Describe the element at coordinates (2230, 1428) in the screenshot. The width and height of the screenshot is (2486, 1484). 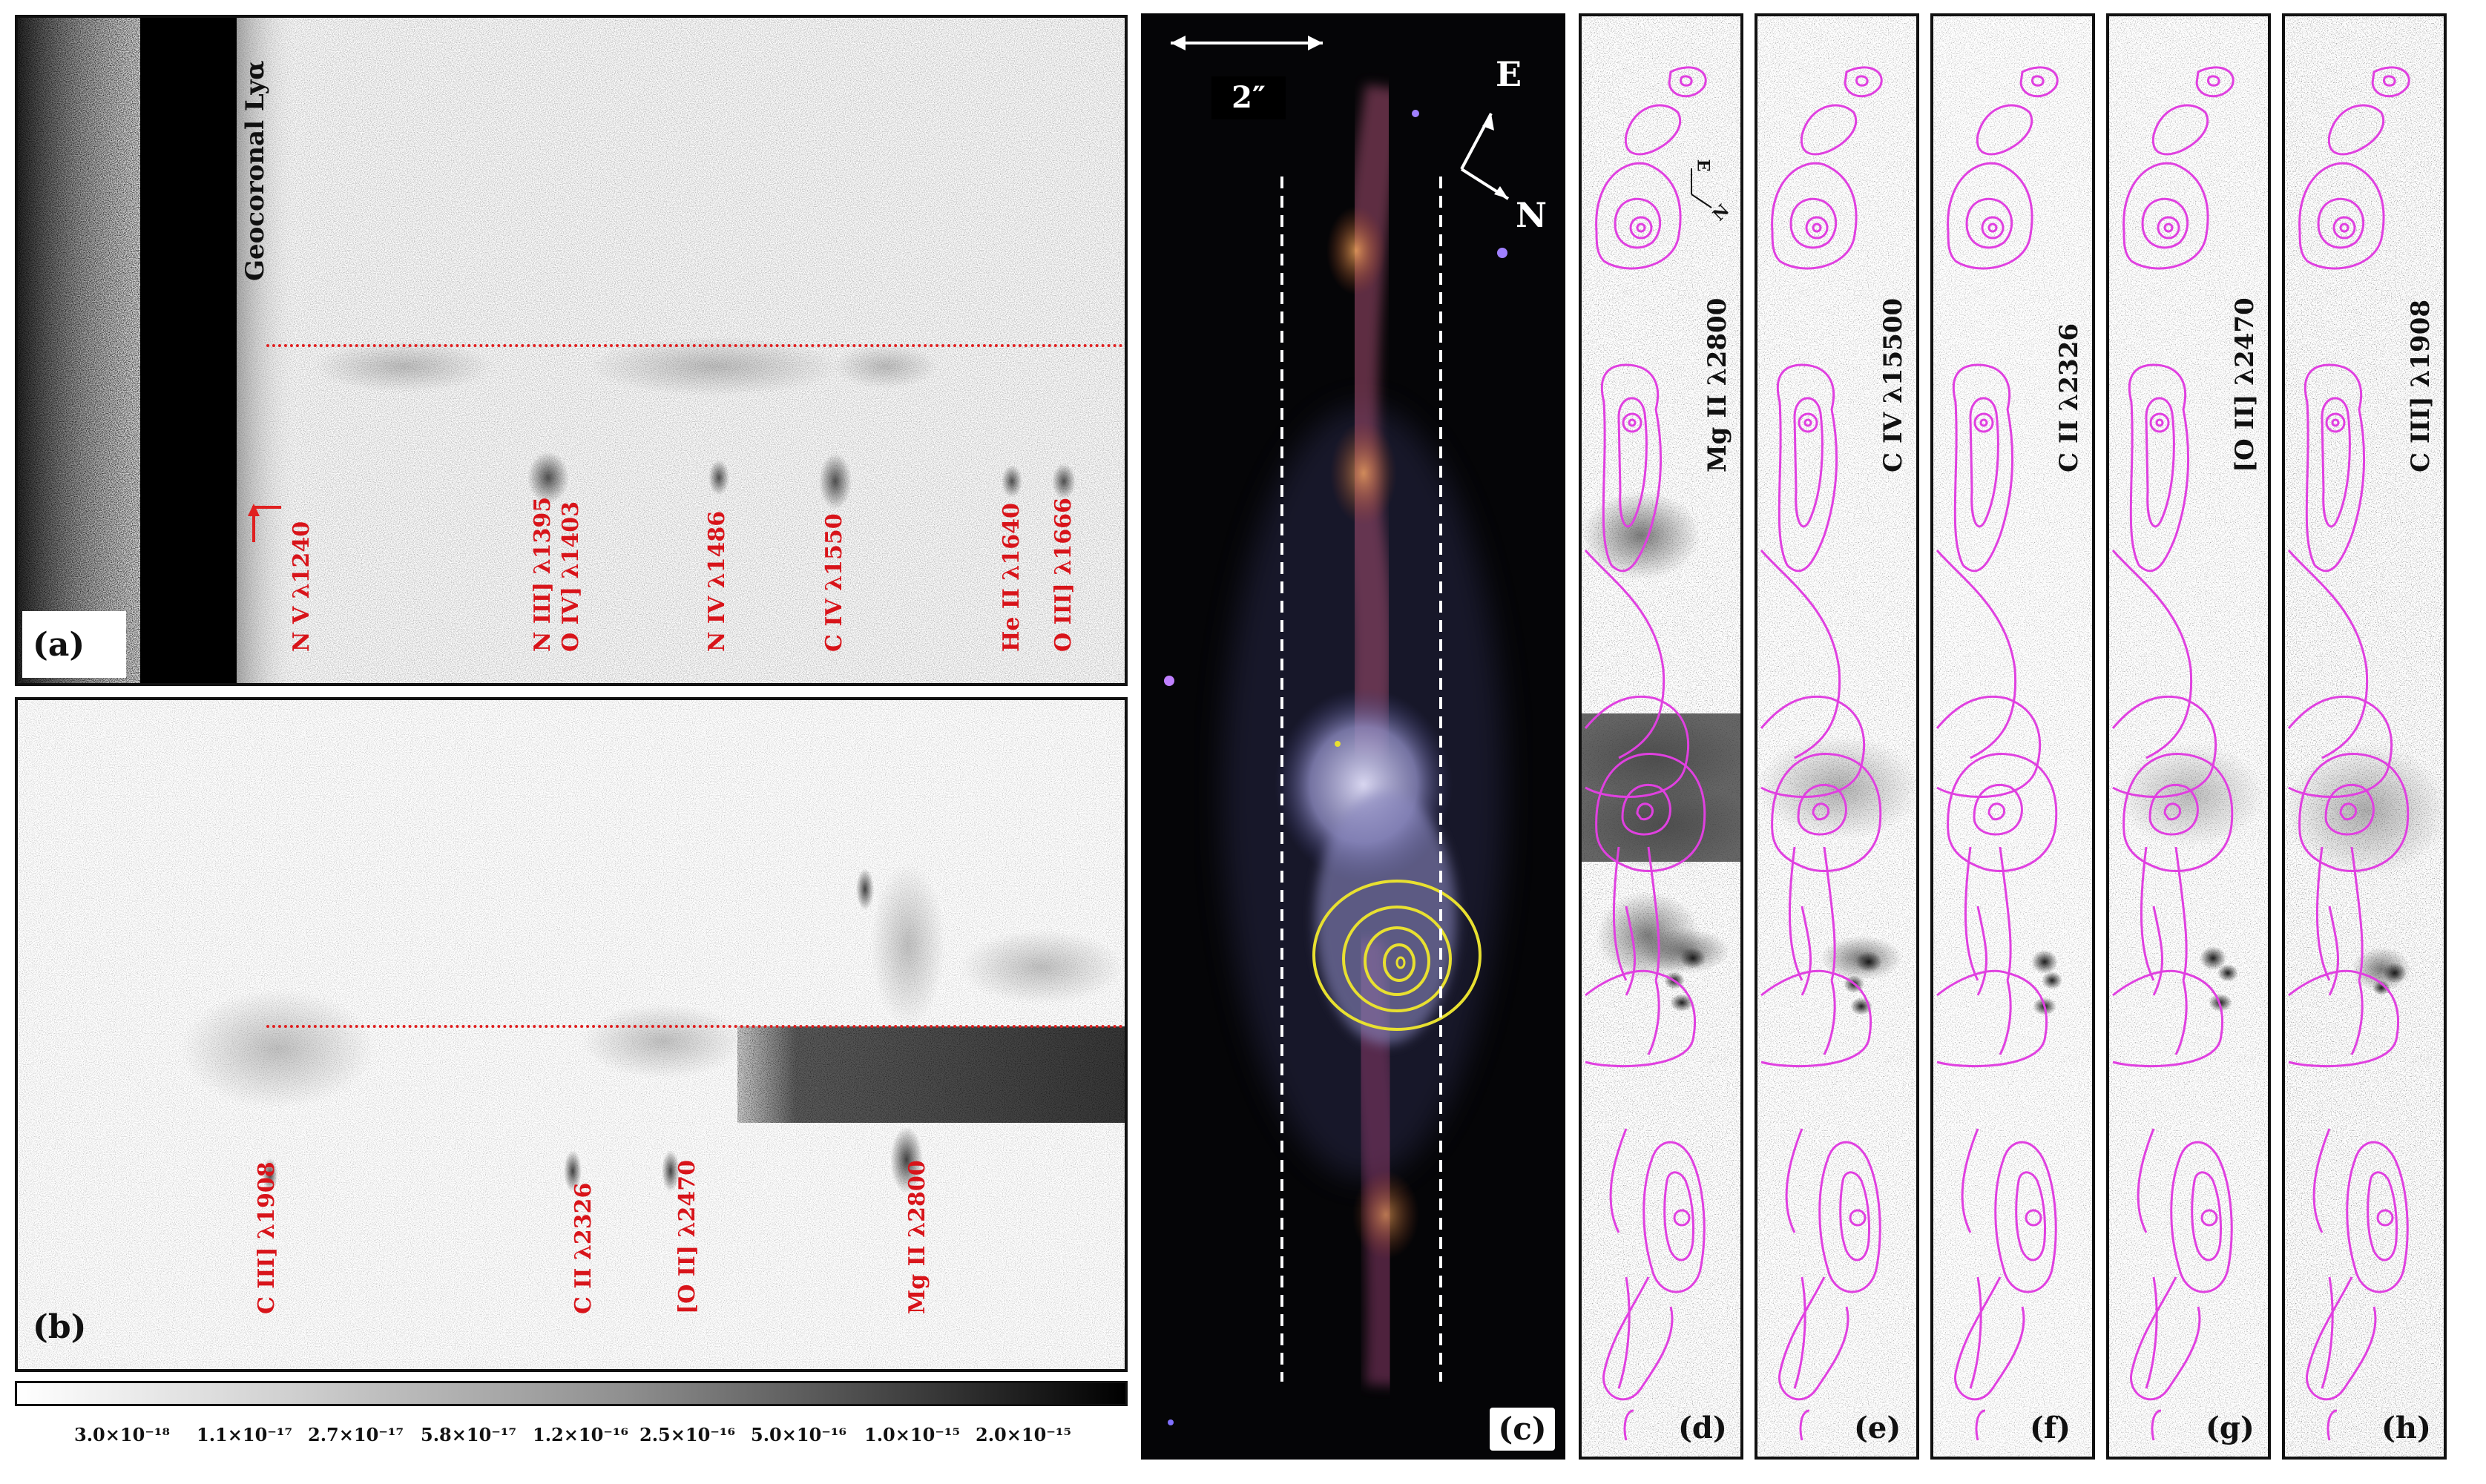
I see `strip-g-letter: (g)` at that location.